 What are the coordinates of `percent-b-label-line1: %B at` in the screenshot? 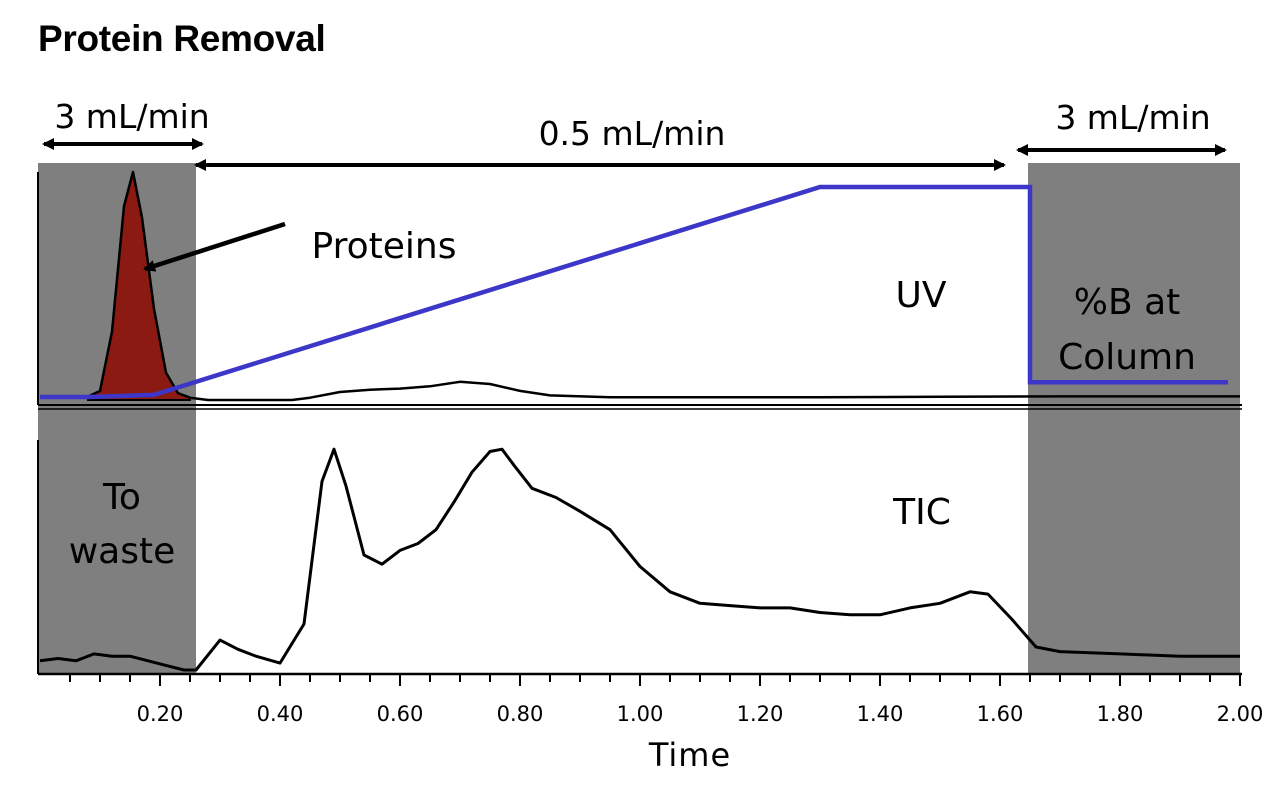 It's located at (1127, 302).